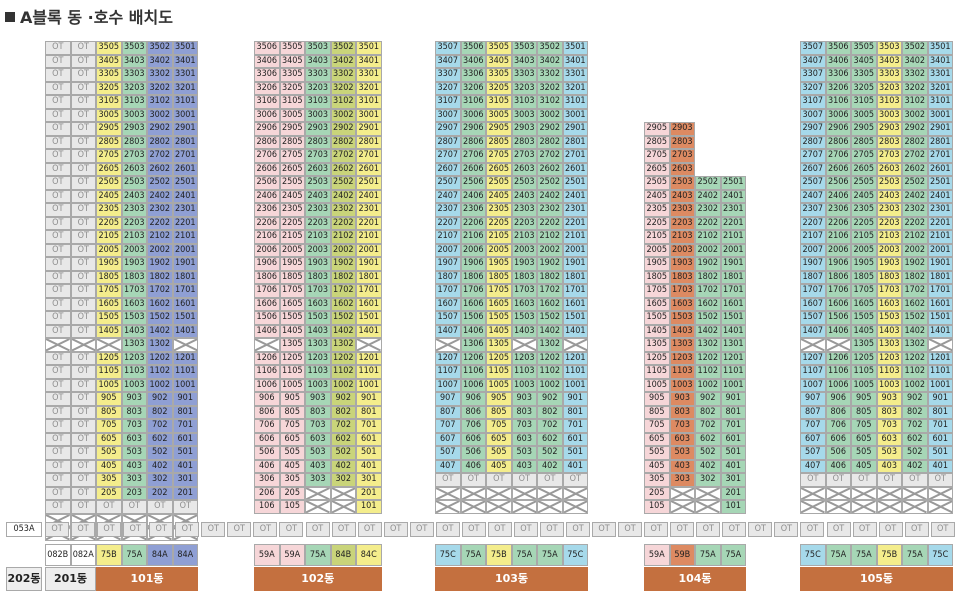 The image size is (966, 612). I want to click on unit-cell: 1701, so click(575, 291).